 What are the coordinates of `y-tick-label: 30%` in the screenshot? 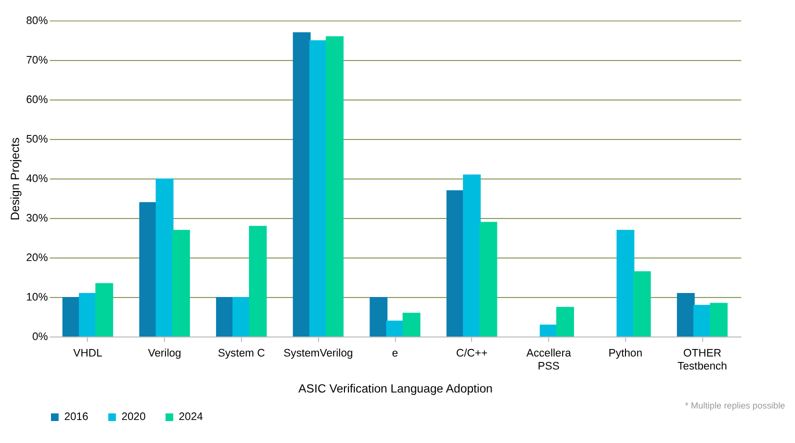 It's located at (37, 218).